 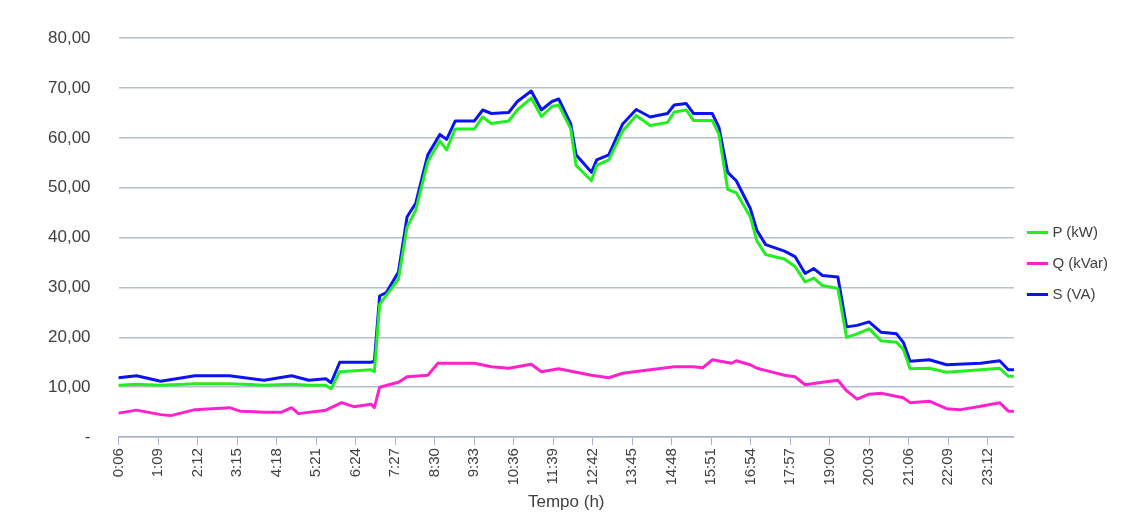 I want to click on x-tick-label: 2:12, so click(x=196, y=463).